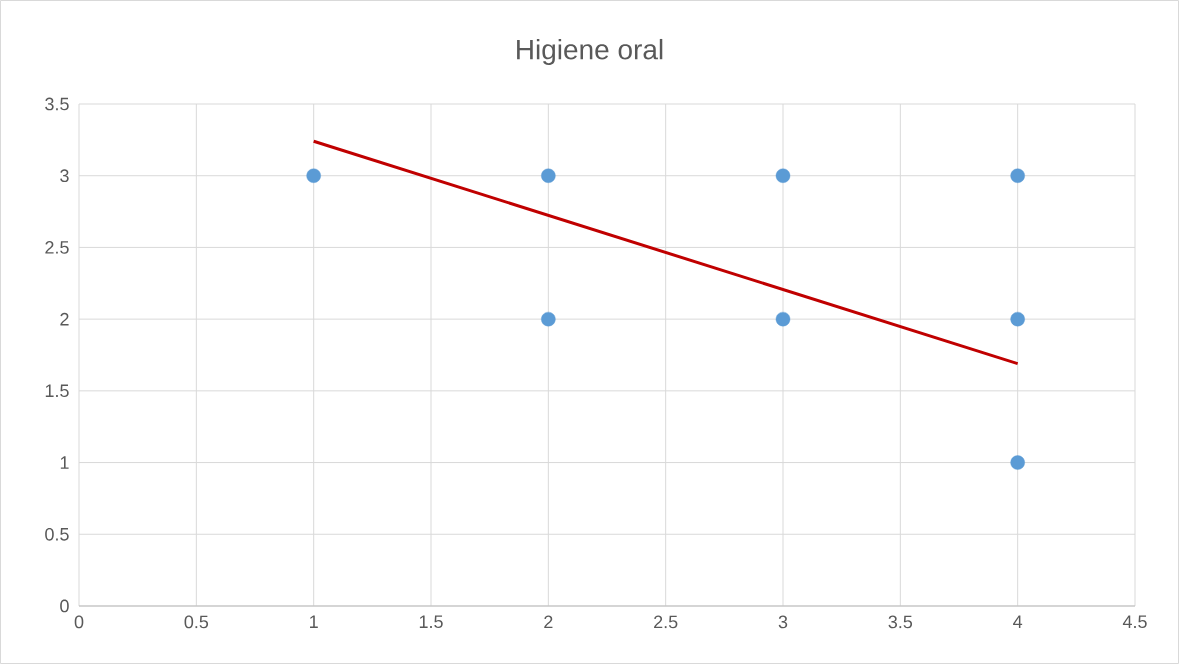  I want to click on x-tick-label: 4, so click(1018, 621).